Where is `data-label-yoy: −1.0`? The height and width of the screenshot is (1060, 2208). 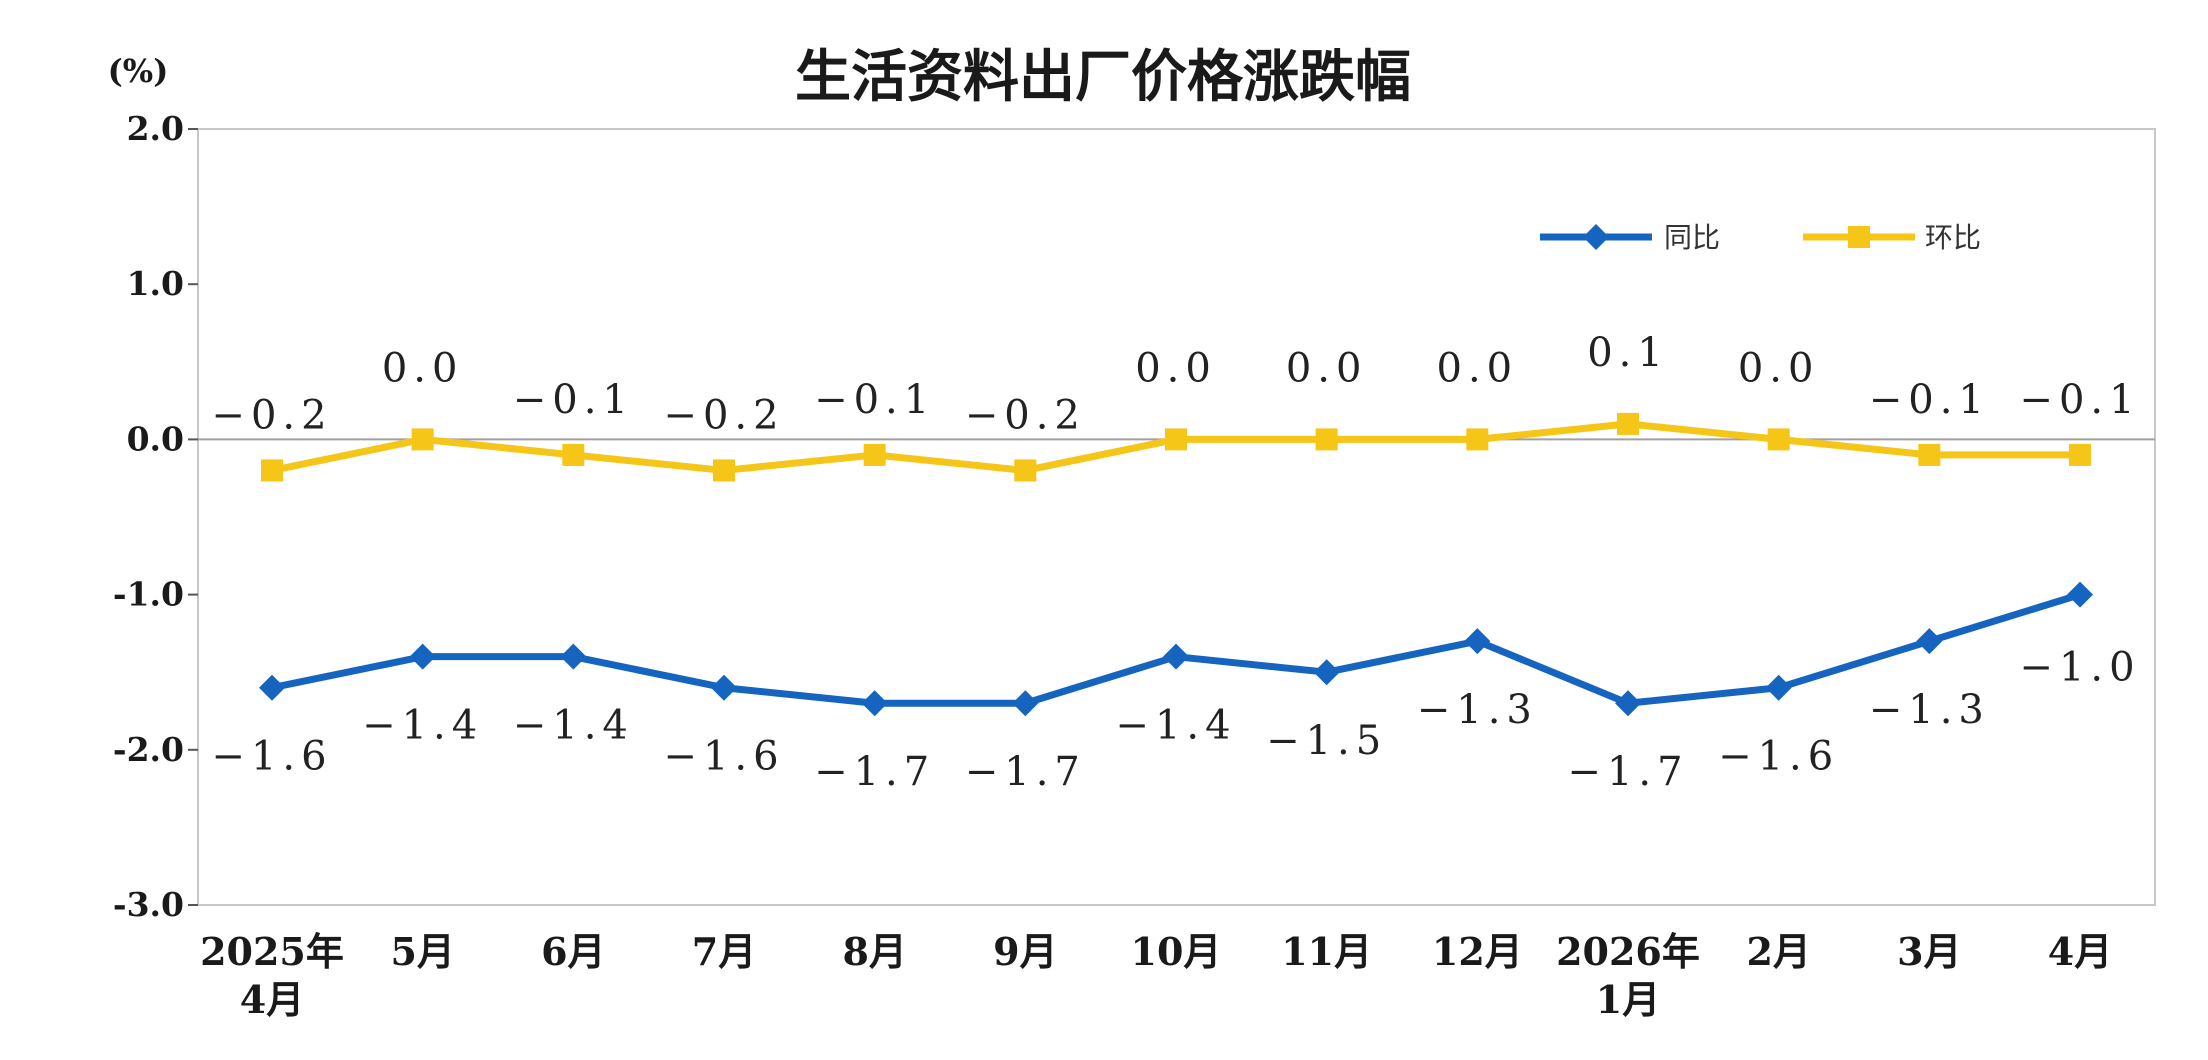
data-label-yoy: −1.0 is located at coordinates (2079, 668).